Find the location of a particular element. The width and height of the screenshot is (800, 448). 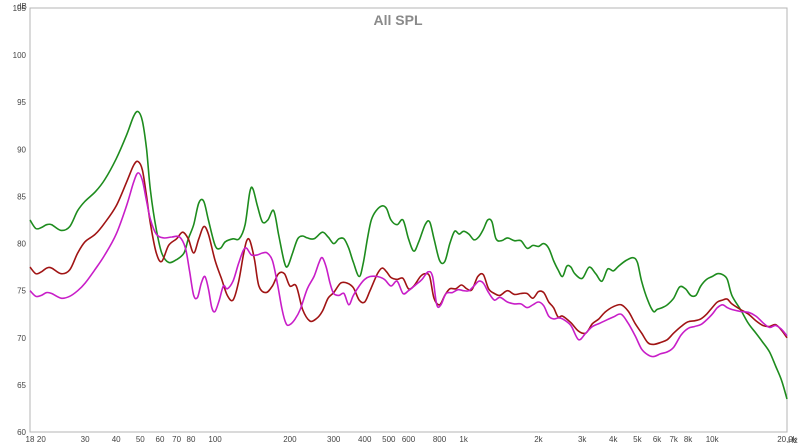

y-tick-label: 95 is located at coordinates (21, 102).